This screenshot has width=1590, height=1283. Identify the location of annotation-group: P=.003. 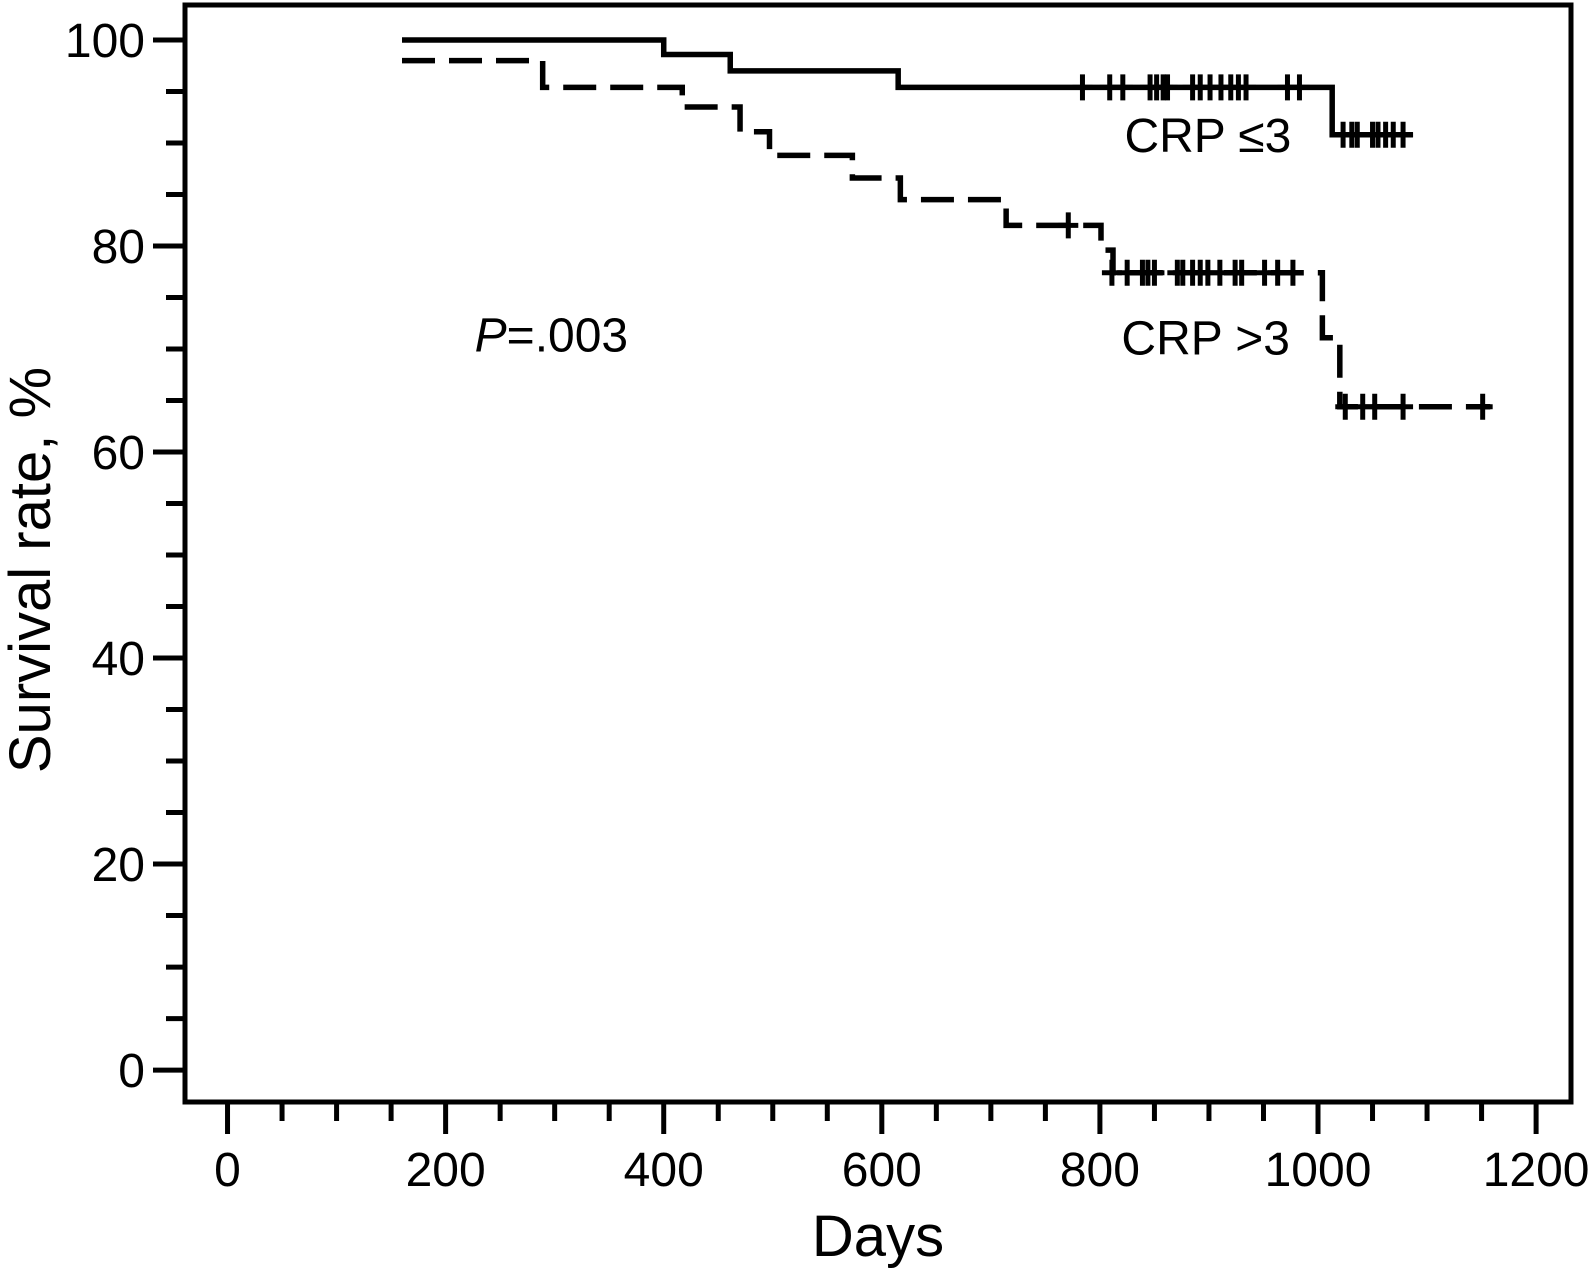
(551, 336).